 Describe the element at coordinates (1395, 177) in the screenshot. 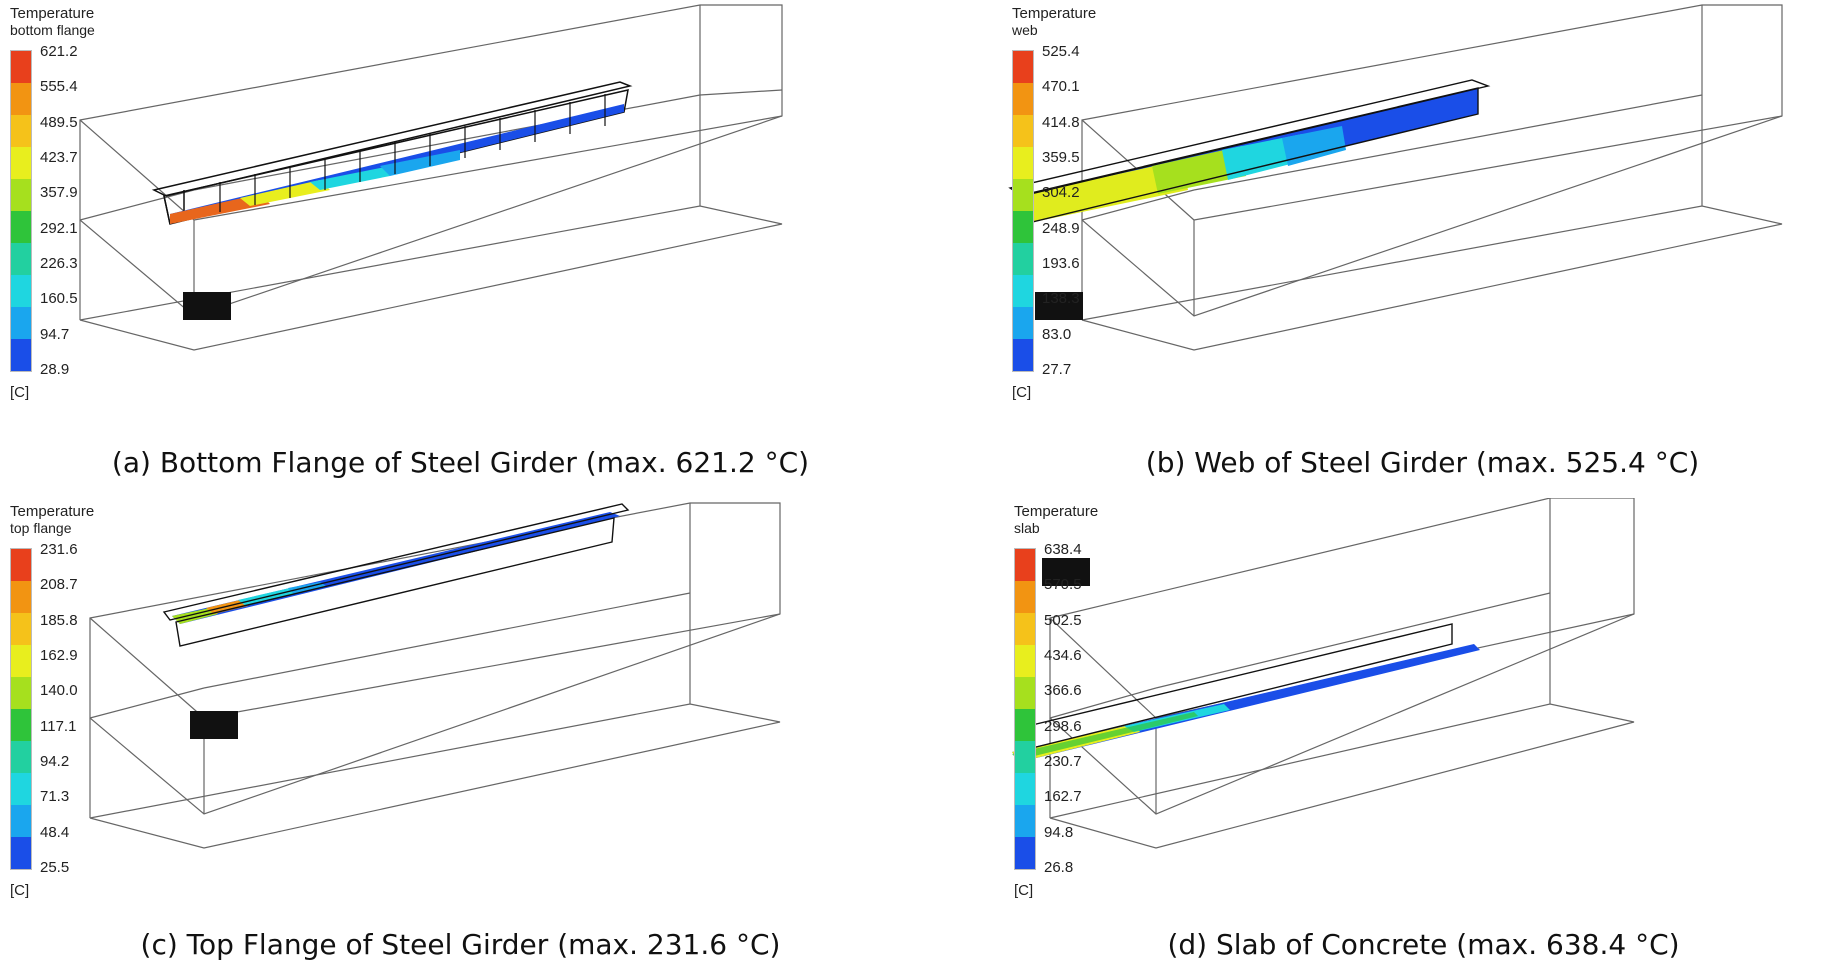

I see `scene-web` at that location.